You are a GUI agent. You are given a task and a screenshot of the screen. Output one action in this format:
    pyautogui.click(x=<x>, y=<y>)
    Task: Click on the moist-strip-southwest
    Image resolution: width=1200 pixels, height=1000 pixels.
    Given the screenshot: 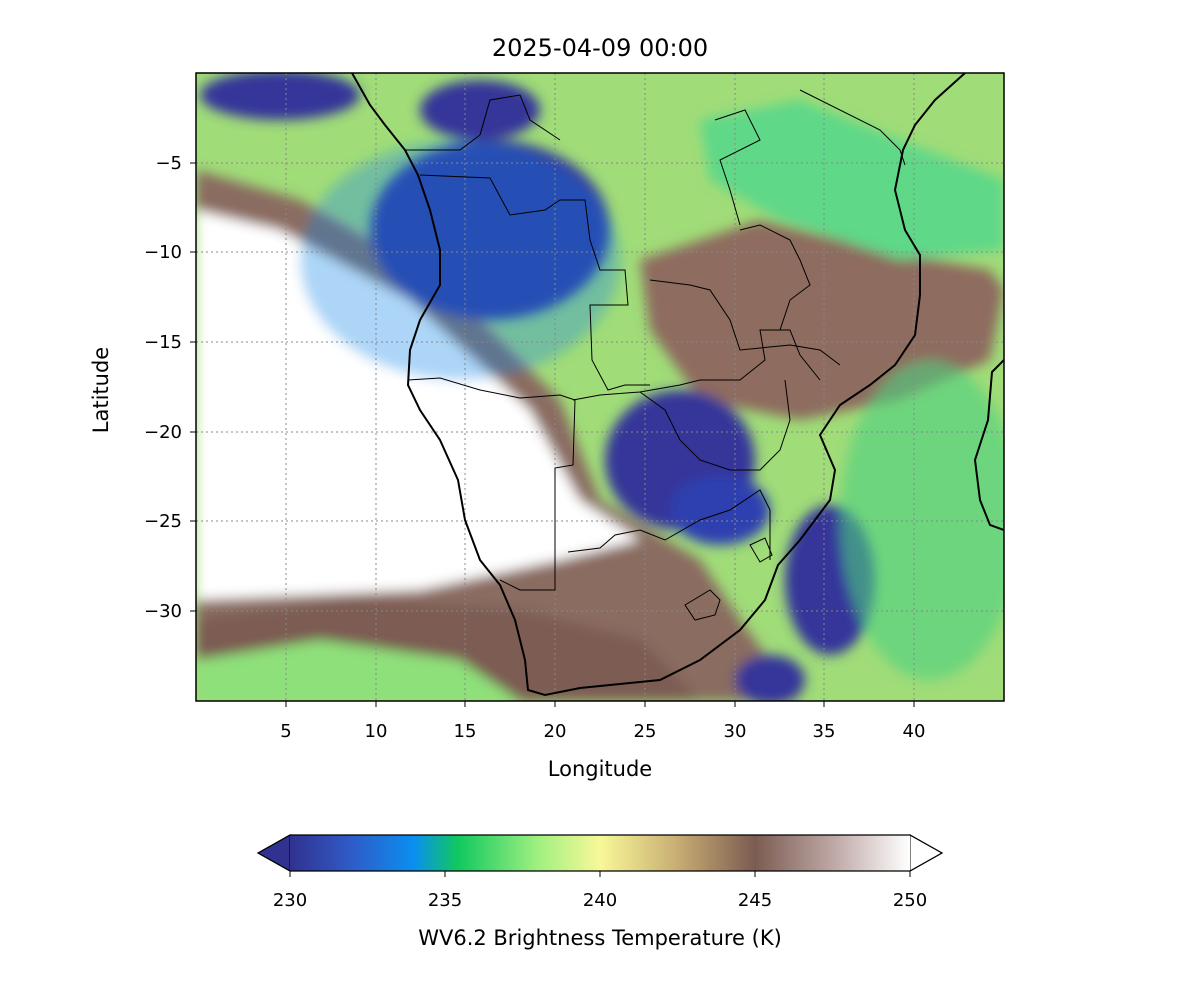 What is the action you would take?
    pyautogui.click(x=358, y=670)
    